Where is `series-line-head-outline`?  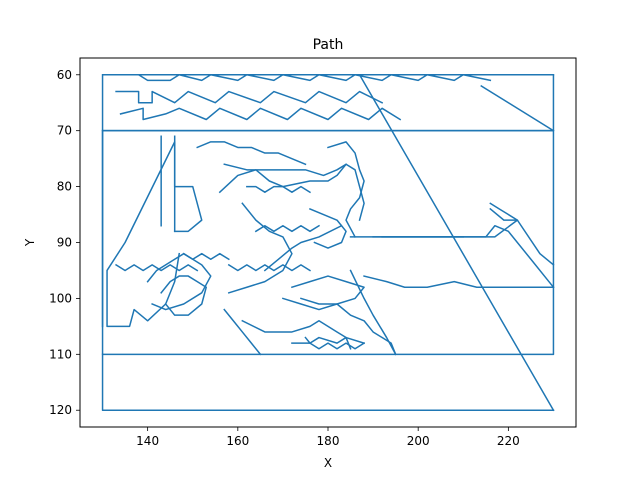 series-line-head-outline is located at coordinates (154, 234).